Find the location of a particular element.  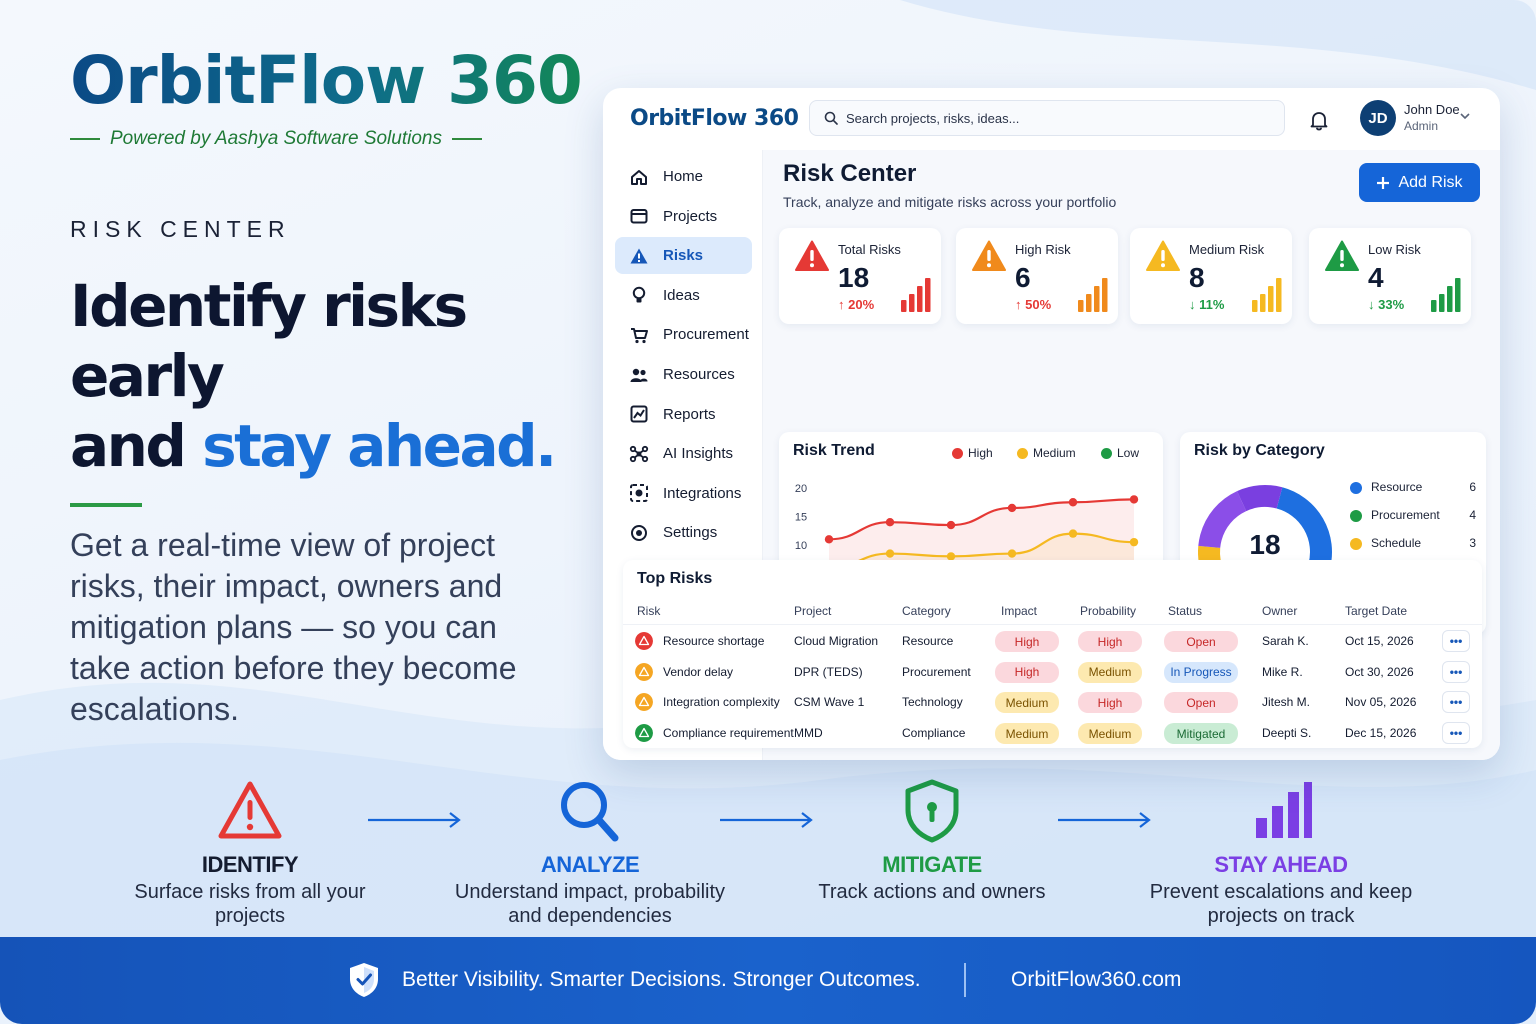

y-tick-label: 20 is located at coordinates (801, 489).